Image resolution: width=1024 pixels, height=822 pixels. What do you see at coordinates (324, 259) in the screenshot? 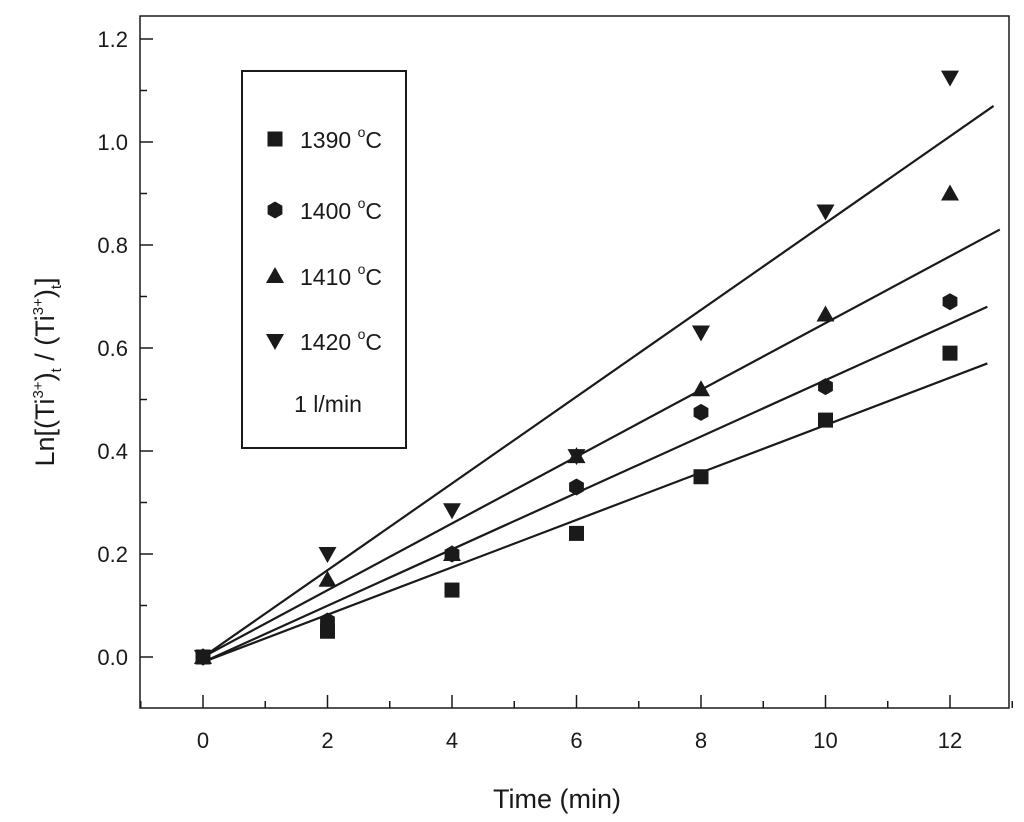
I see `legend: 1390 oC 1400 oC 1410 oC 1420 oC 1 l/min` at bounding box center [324, 259].